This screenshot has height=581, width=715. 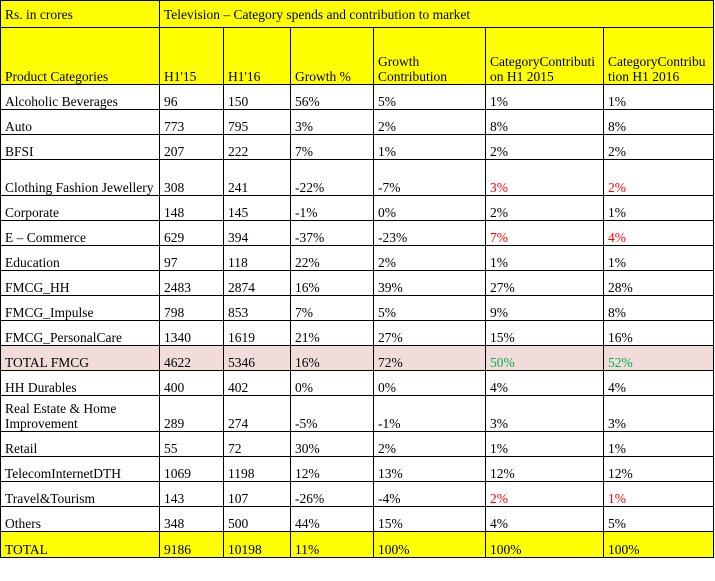 I want to click on table-row: FMCG_PersonalCare 1340 1619 21% 27% 15% 16%, so click(x=357, y=333).